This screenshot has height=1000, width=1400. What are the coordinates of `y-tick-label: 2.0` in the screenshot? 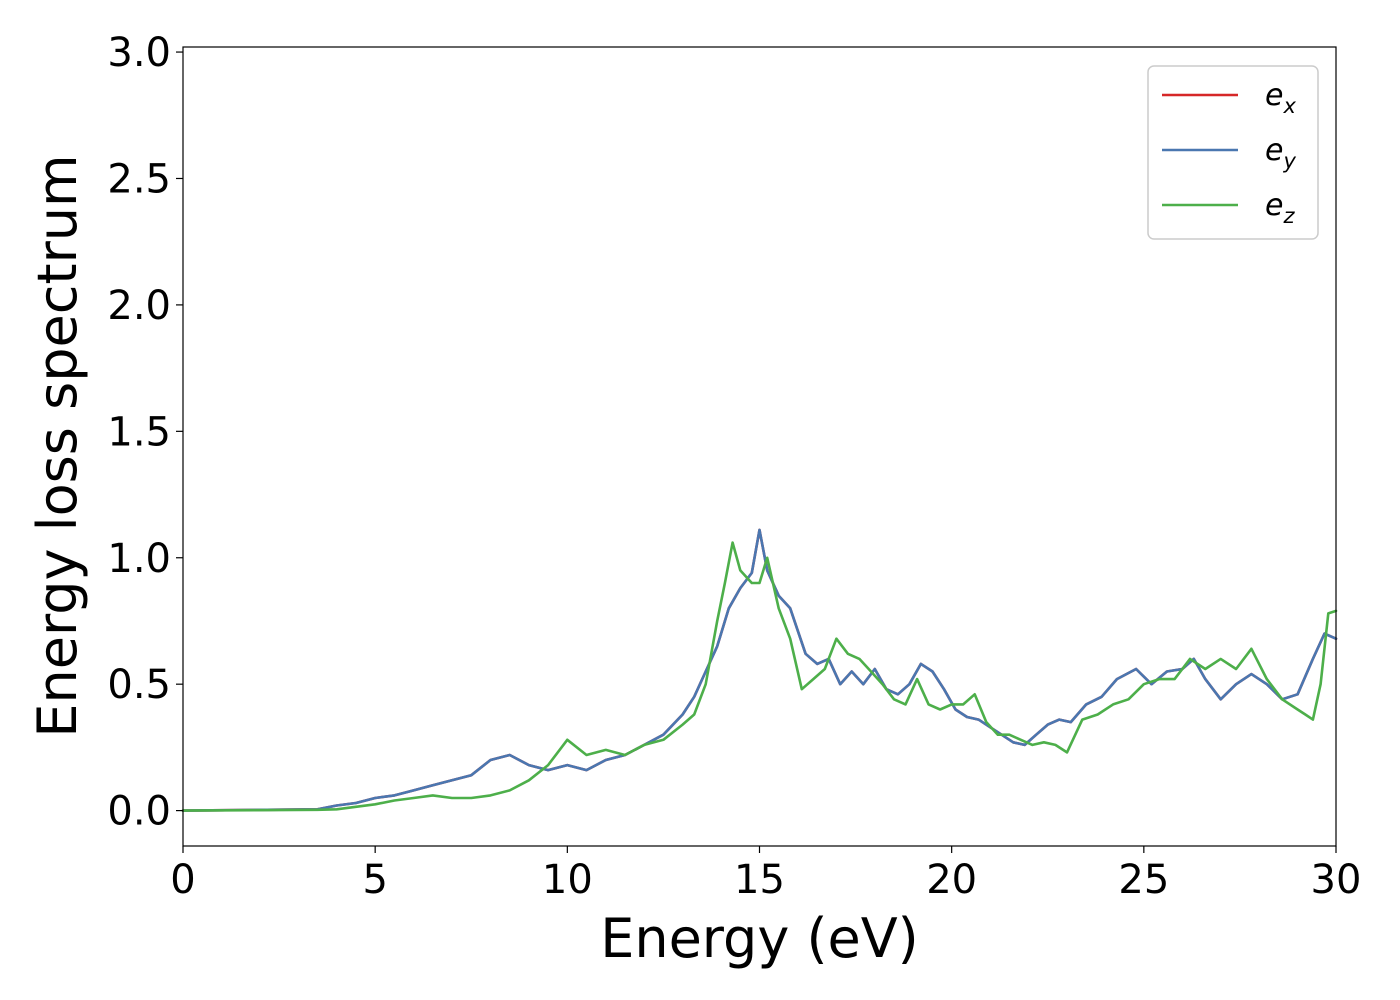 It's located at (139, 306).